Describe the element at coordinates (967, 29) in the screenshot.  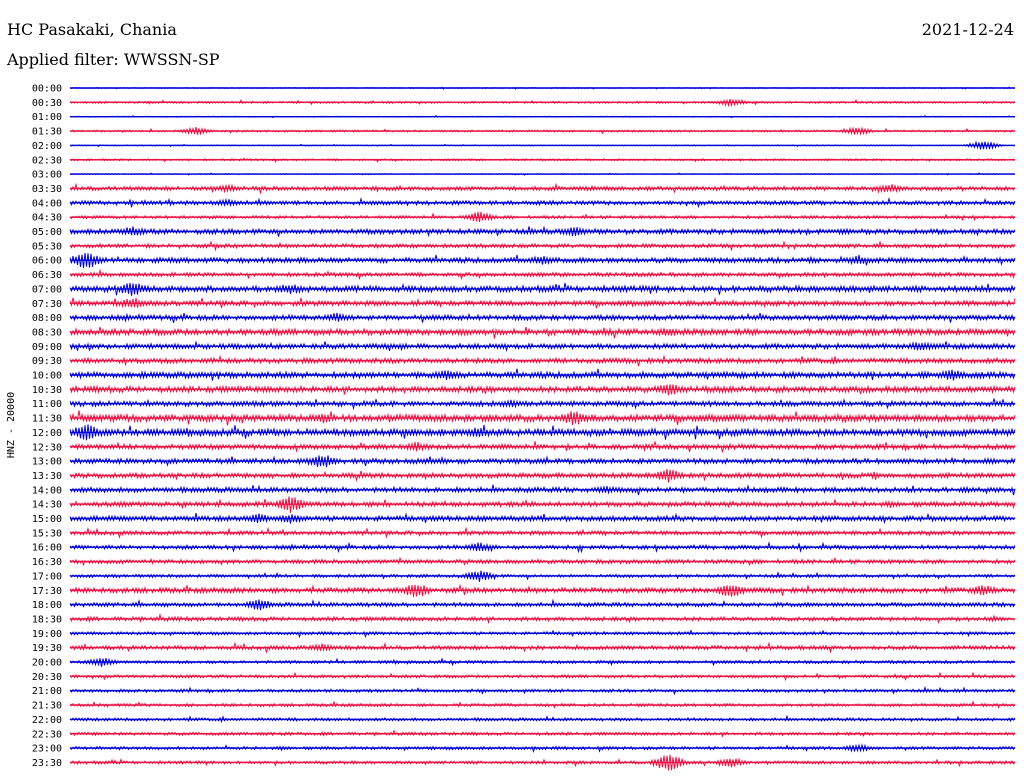
I see `date-label: 2021-12-24` at that location.